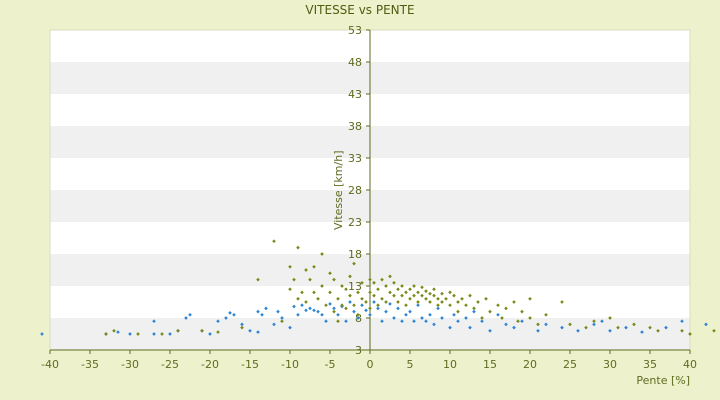 The height and width of the screenshot is (400, 720). I want to click on x-tick-label: -25, so click(170, 364).